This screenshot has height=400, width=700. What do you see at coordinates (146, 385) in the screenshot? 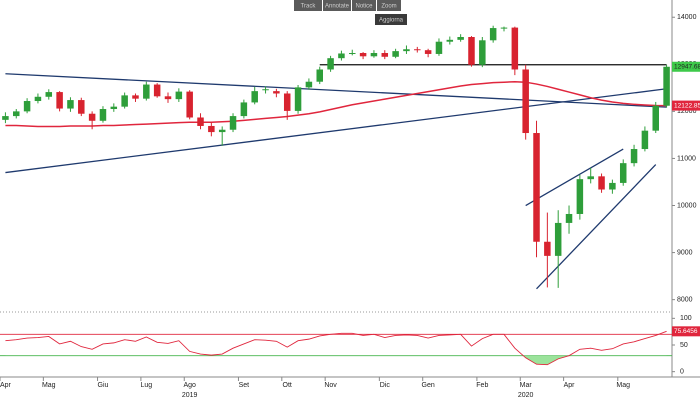
I see `x-tick-label: Lug` at bounding box center [146, 385].